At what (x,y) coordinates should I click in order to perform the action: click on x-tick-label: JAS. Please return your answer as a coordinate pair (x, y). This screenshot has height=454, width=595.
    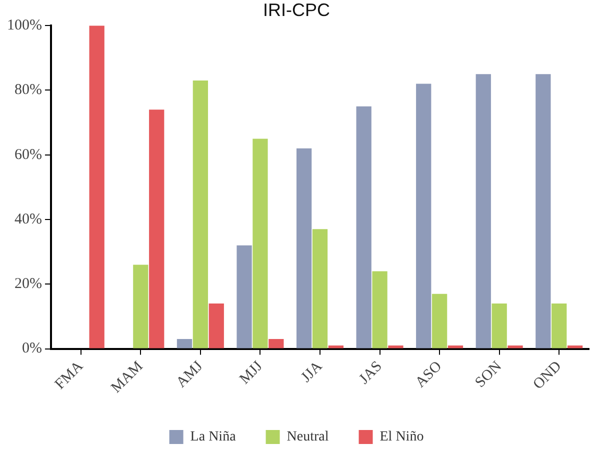
    Looking at the image, I should click on (371, 373).